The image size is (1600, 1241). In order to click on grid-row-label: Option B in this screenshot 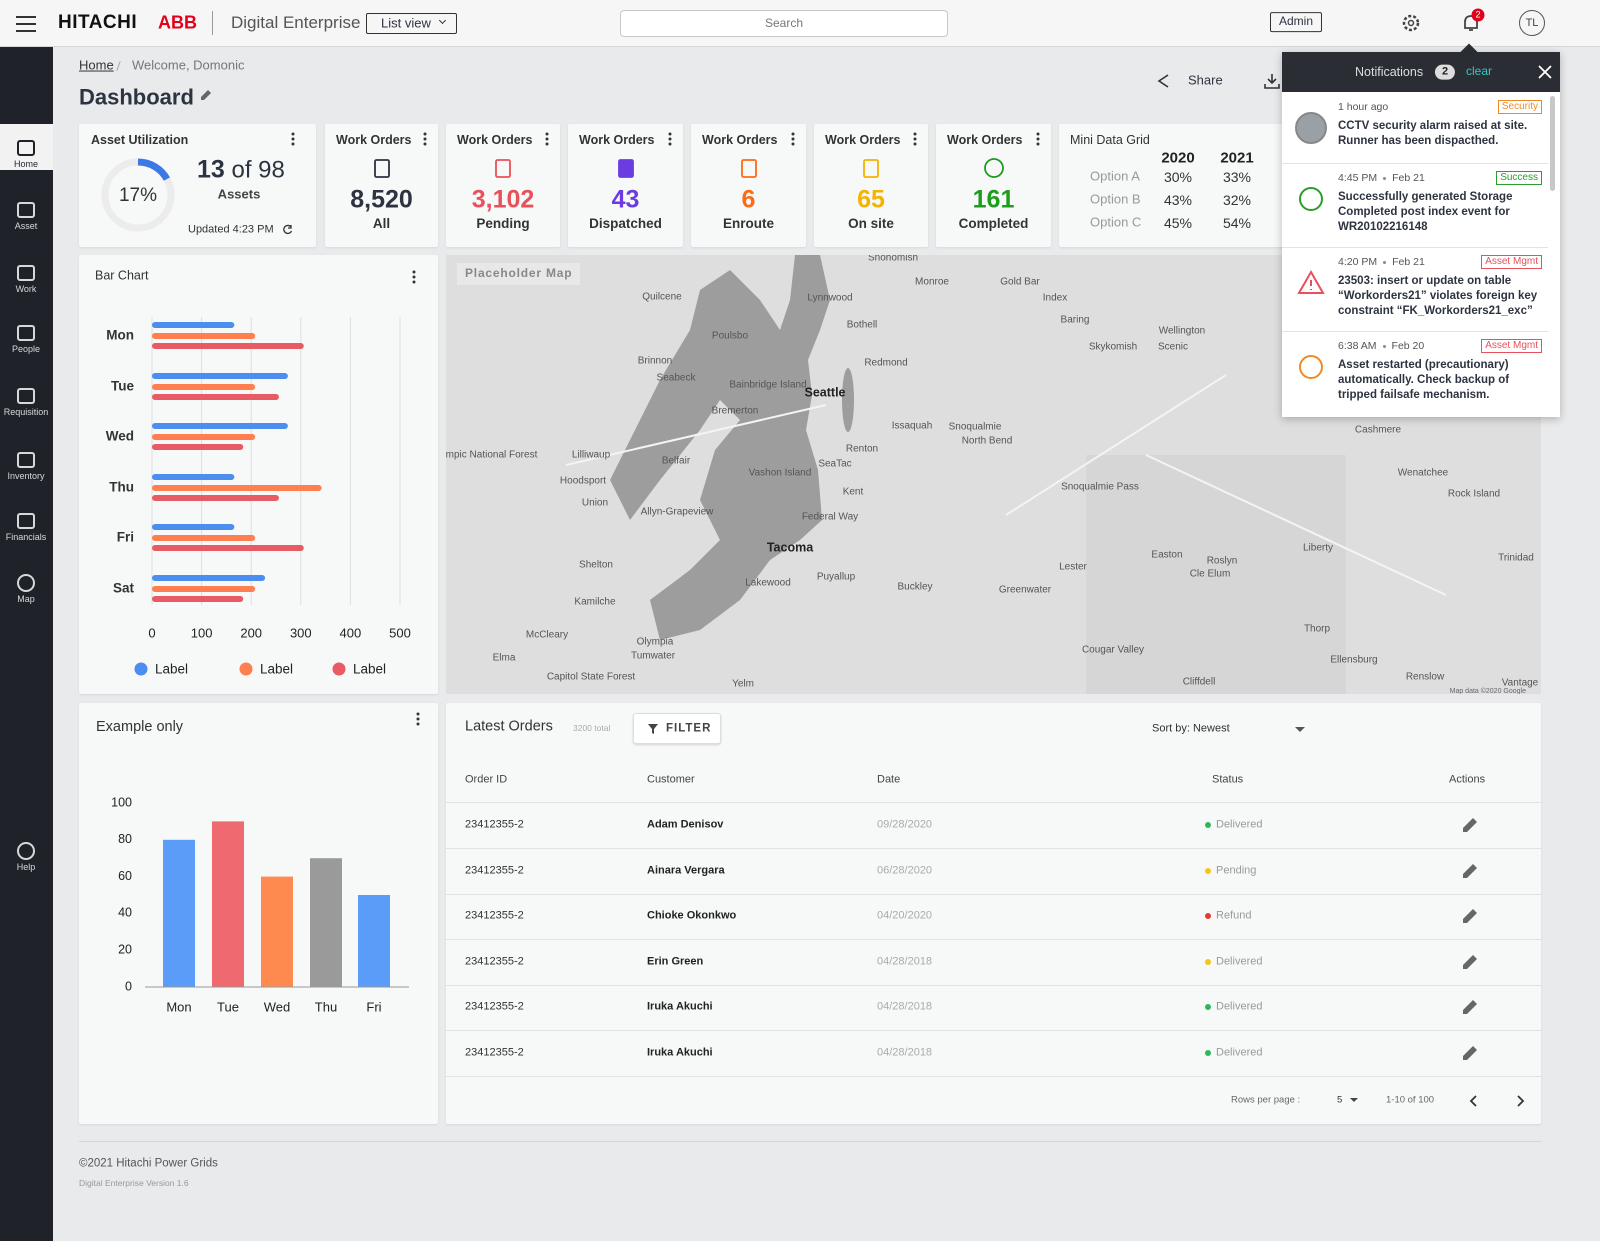, I will do `click(1115, 199)`.